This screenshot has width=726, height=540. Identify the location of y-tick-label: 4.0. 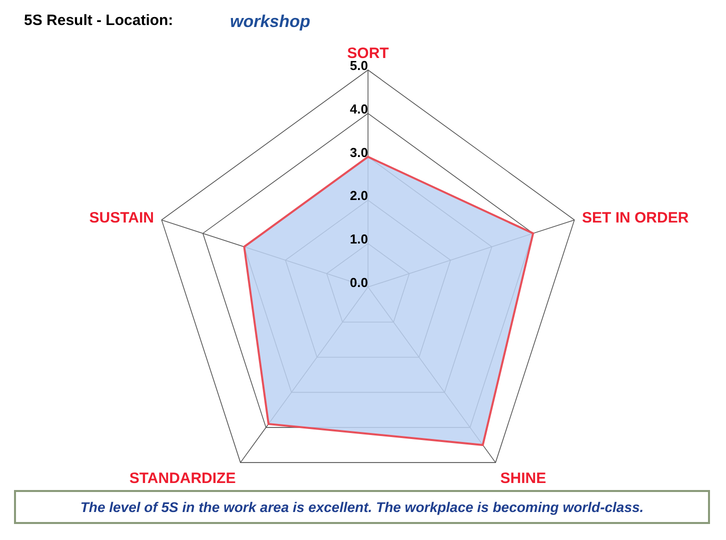
(359, 108).